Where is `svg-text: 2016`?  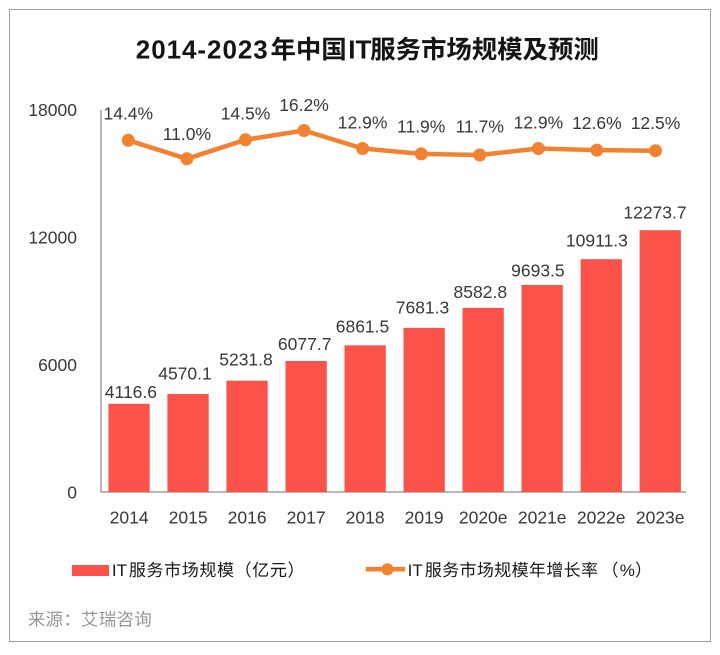
svg-text: 2016 is located at coordinates (247, 517).